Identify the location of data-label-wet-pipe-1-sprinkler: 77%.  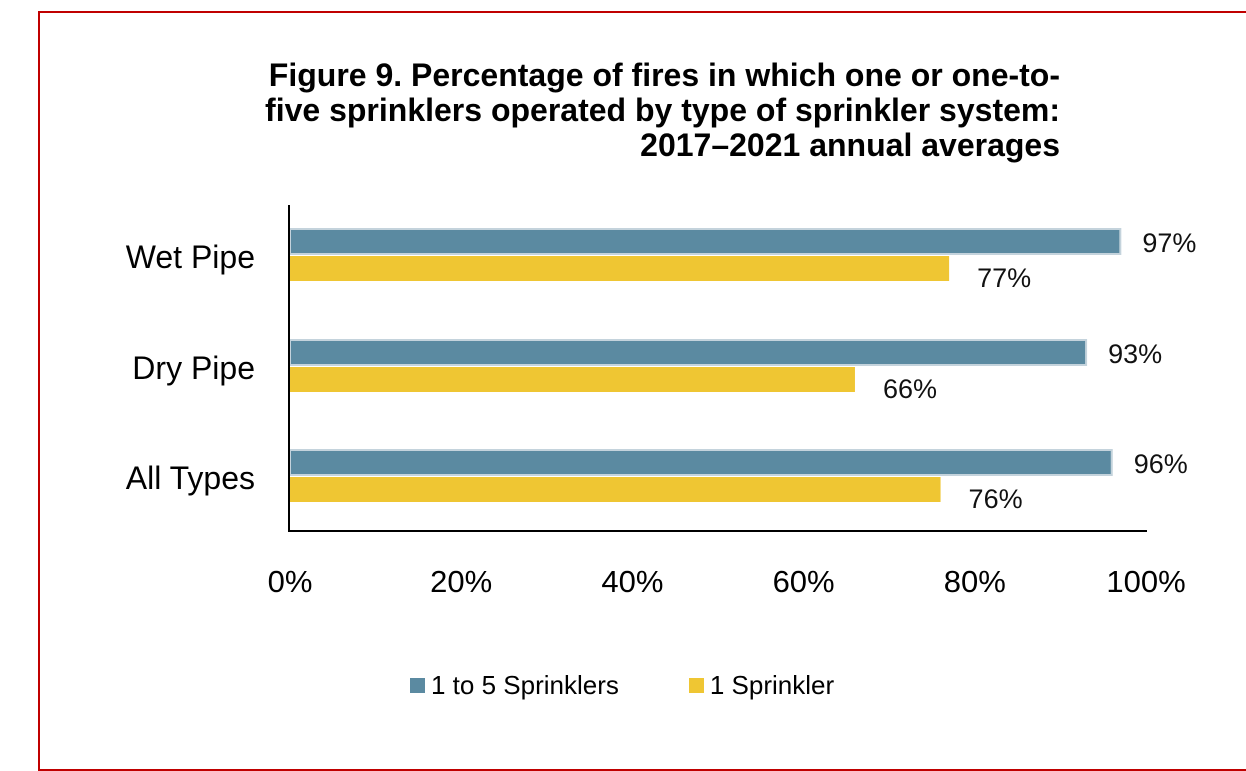
(1004, 278).